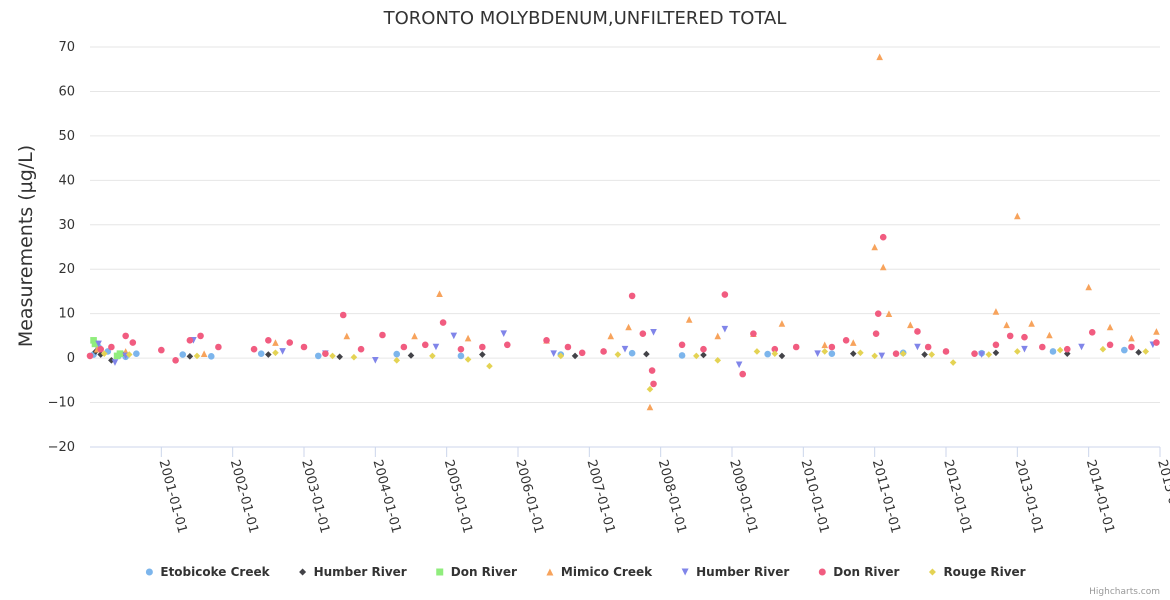  Describe the element at coordinates (208, 572) in the screenshot. I see `legend-item-etobicoke-creek-0: Etobicoke Creek` at that location.